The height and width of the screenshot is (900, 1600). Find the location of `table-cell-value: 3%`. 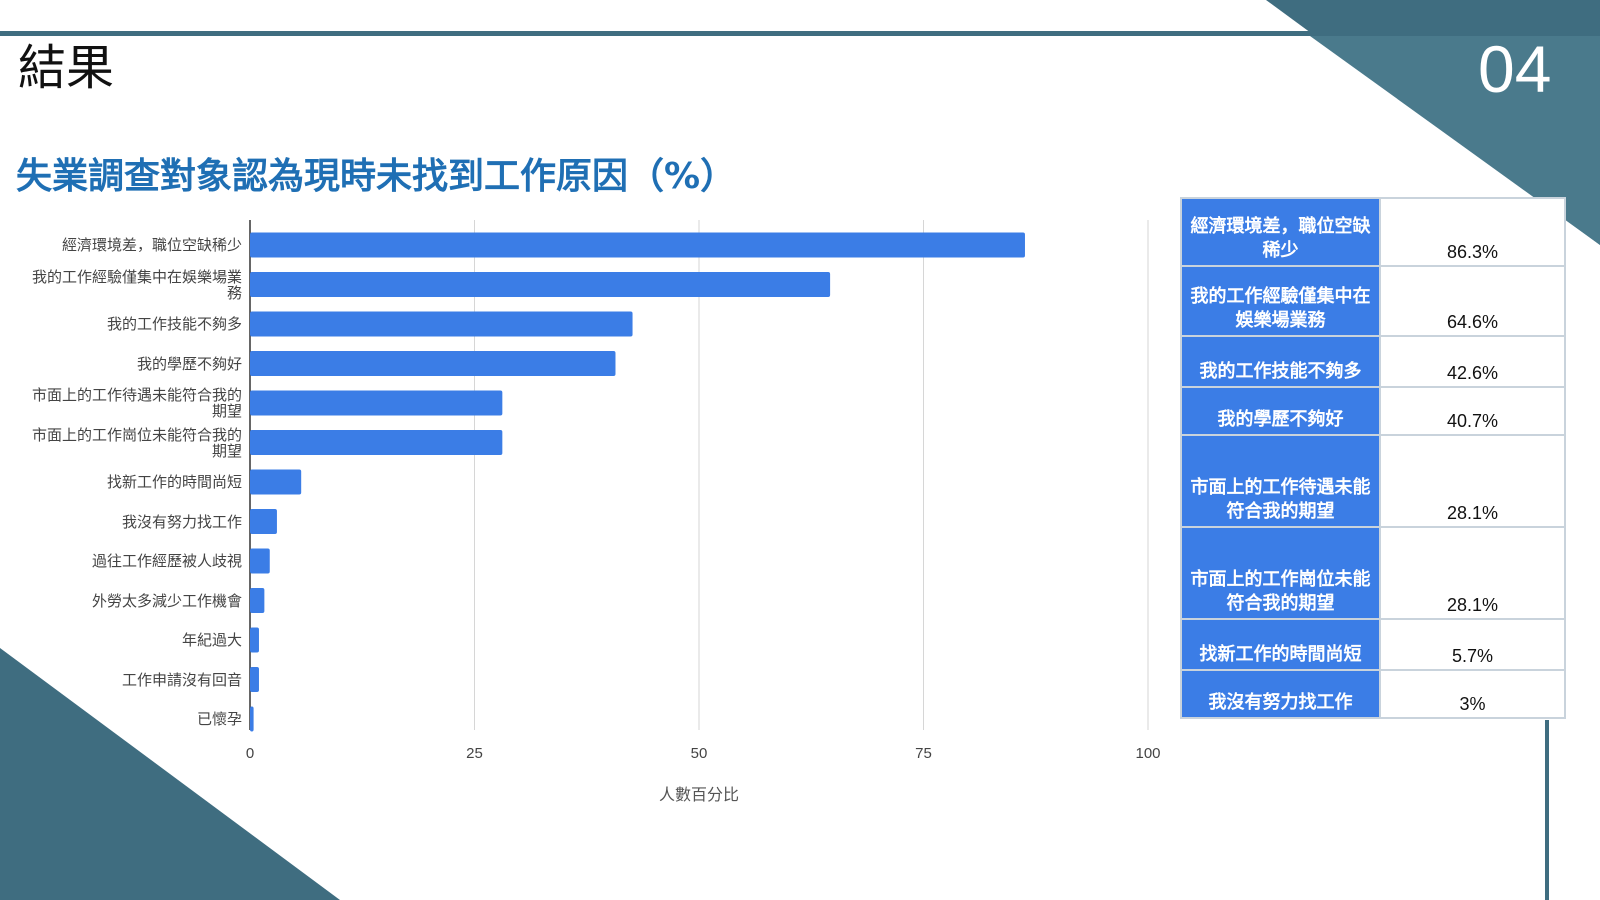

table-cell-value: 3% is located at coordinates (1472, 694).